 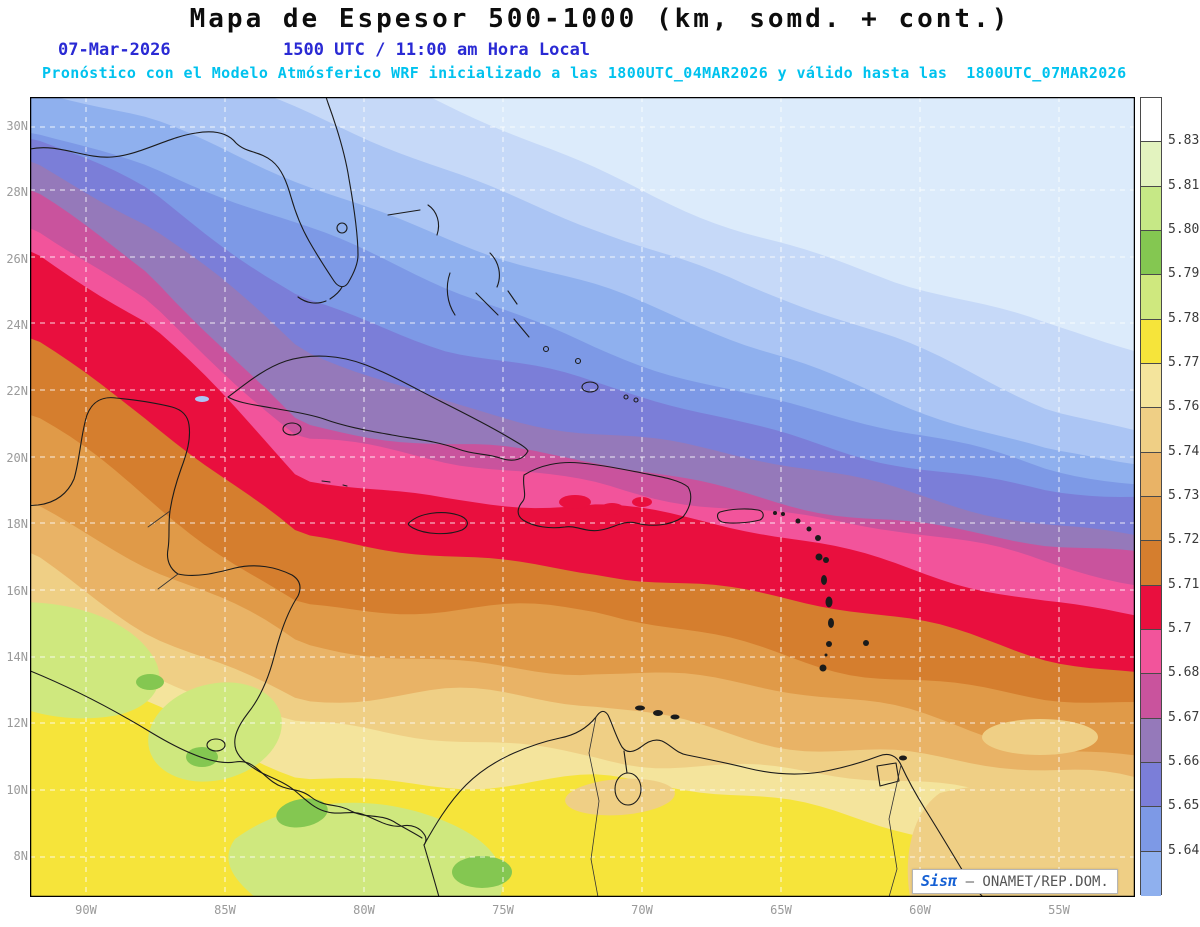 I want to click on coastline-cayman, so click(x=334, y=483).